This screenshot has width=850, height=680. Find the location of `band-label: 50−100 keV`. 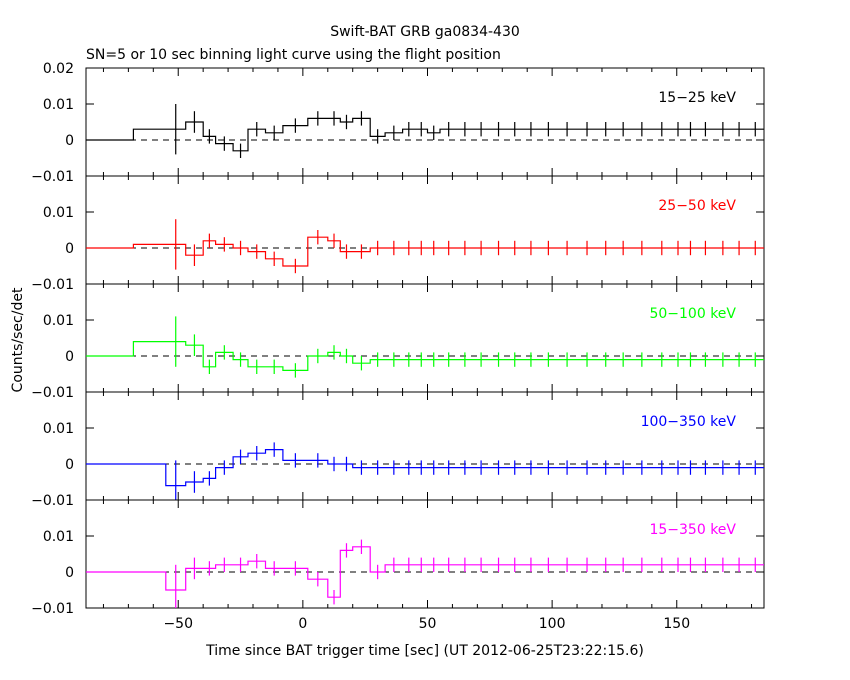

band-label: 50−100 keV is located at coordinates (692, 314).